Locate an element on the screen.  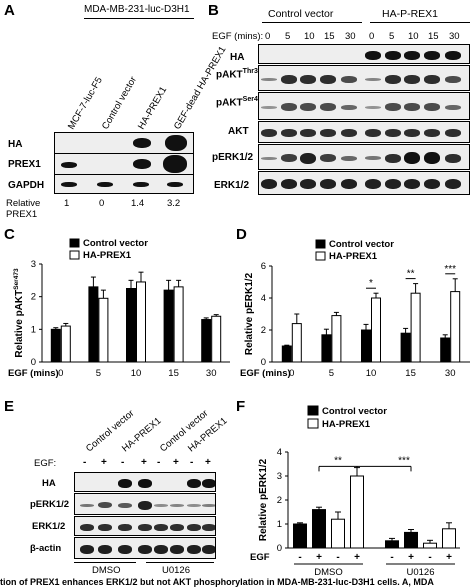
panel-b-group-control: Control vector is located at coordinates (301, 14).